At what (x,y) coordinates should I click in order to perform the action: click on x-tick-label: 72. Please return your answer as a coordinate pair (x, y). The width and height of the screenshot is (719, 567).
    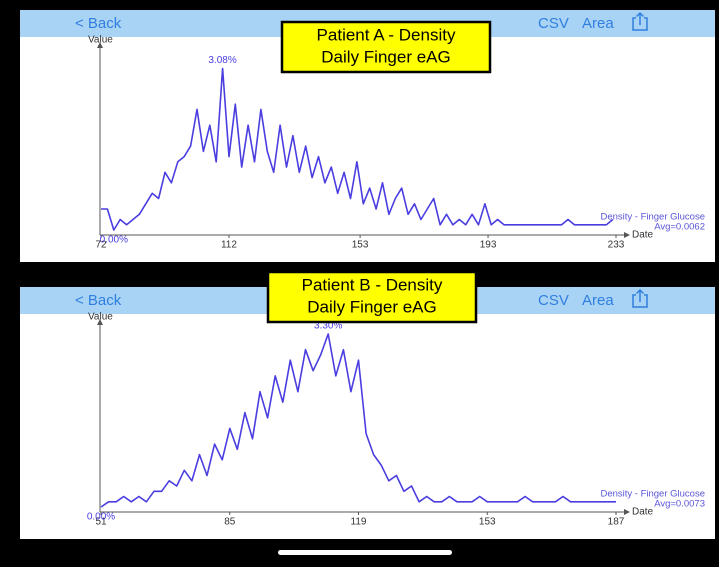
    Looking at the image, I should click on (101, 245).